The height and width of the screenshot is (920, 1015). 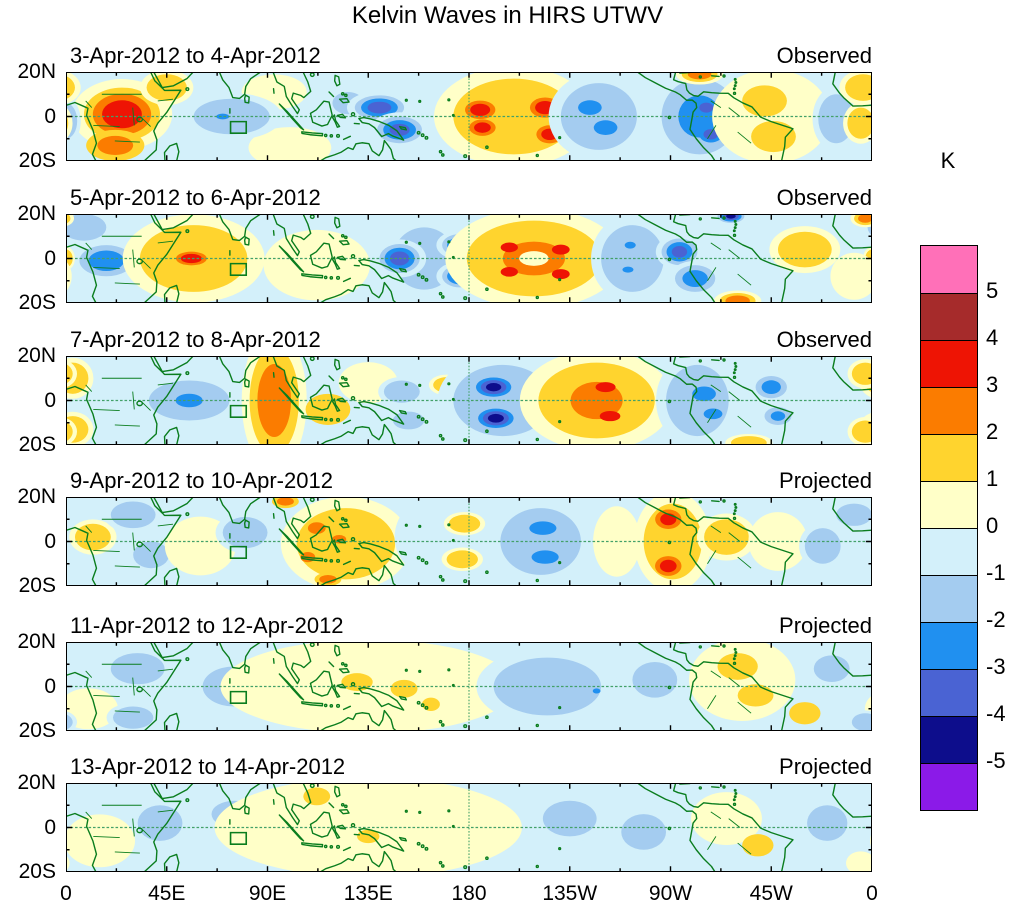 What do you see at coordinates (207, 625) in the screenshot?
I see `panel-title: 11-Apr-2012 to 12-Apr-2012` at bounding box center [207, 625].